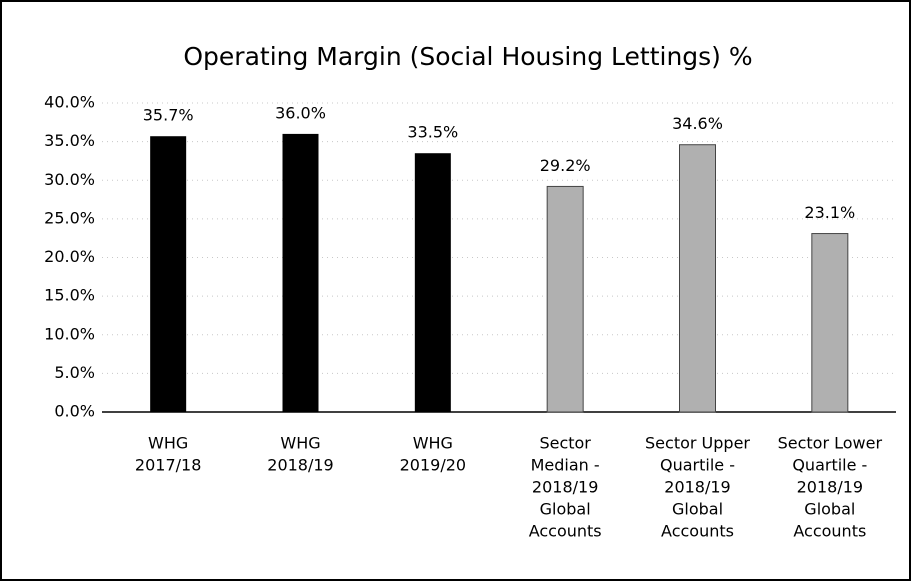  I want to click on x-tick-label: Sector Lower, so click(830, 443).